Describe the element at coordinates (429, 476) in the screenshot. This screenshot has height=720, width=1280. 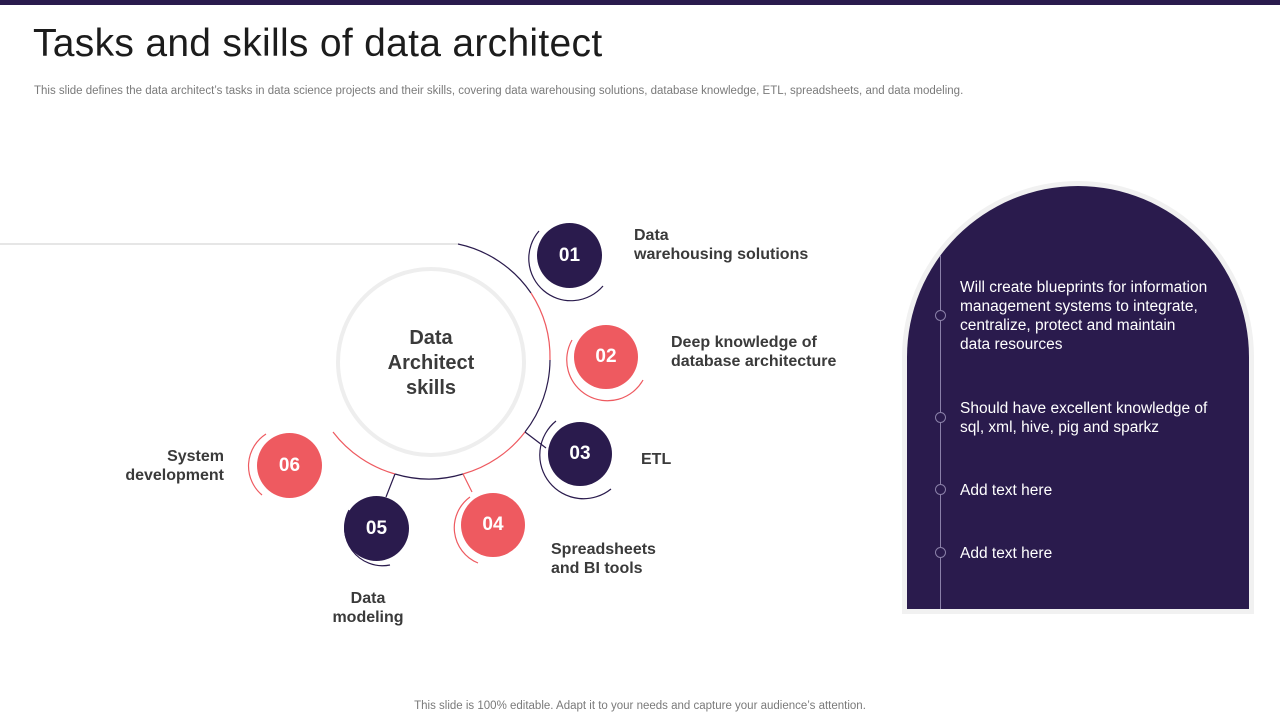
I see `ring-arc-navy-bottom` at that location.